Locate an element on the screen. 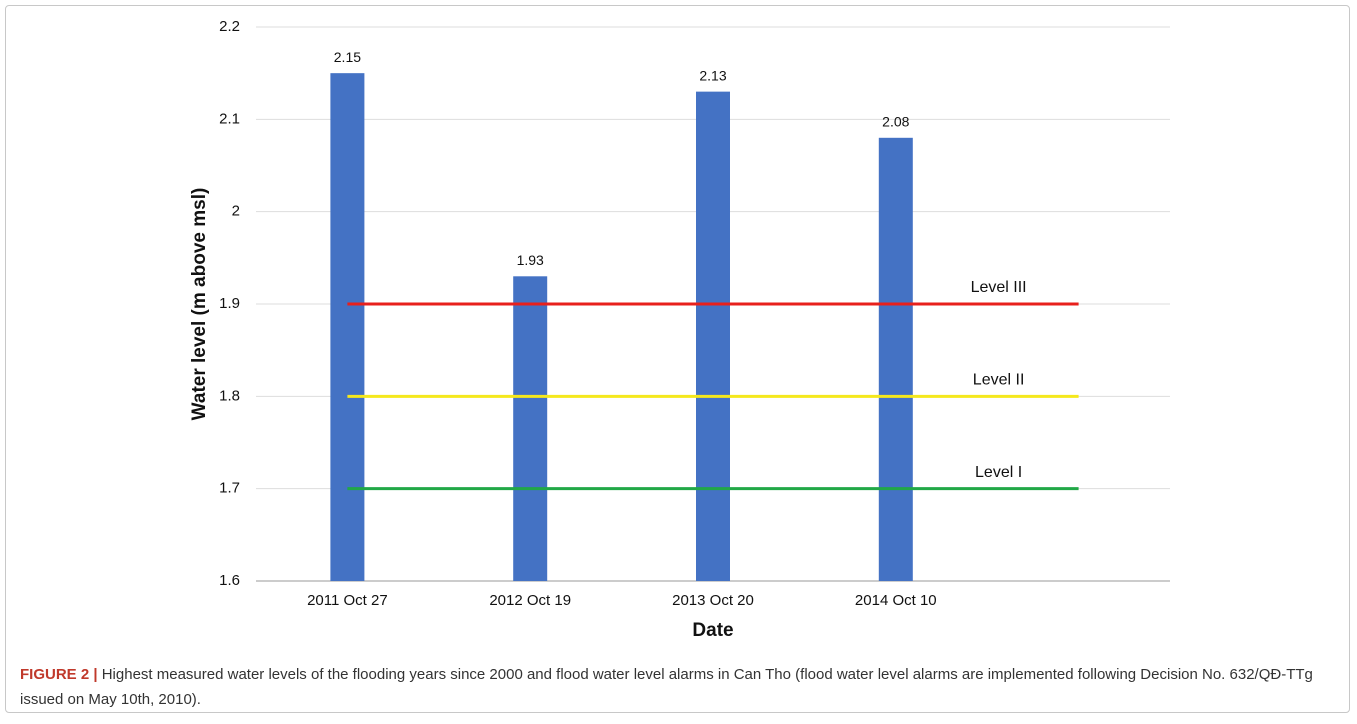 This screenshot has height=724, width=1357. caption-label: FIGURE 2 | is located at coordinates (59, 674).